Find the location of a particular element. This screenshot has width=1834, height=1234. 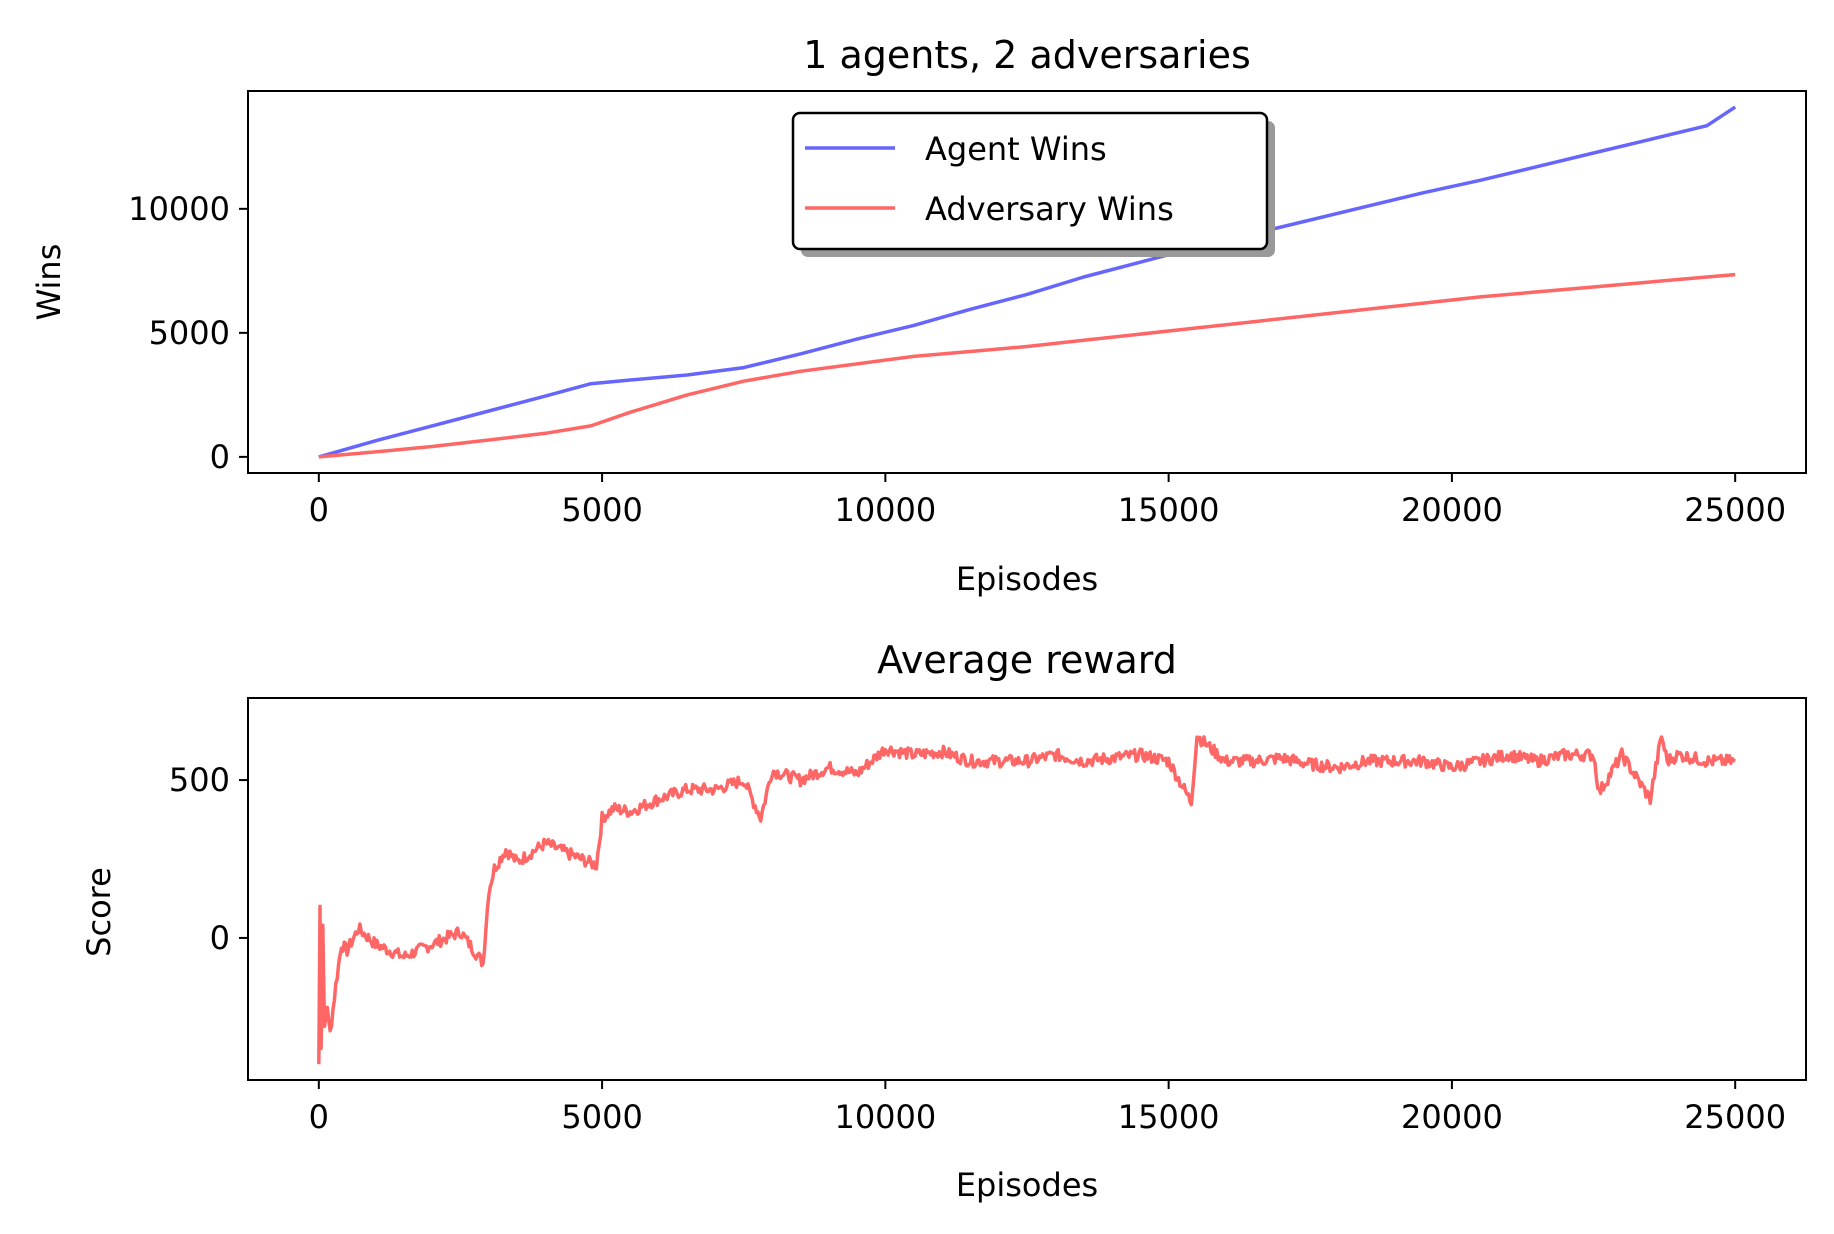

y-tick-label: 10000 is located at coordinates (179, 209).